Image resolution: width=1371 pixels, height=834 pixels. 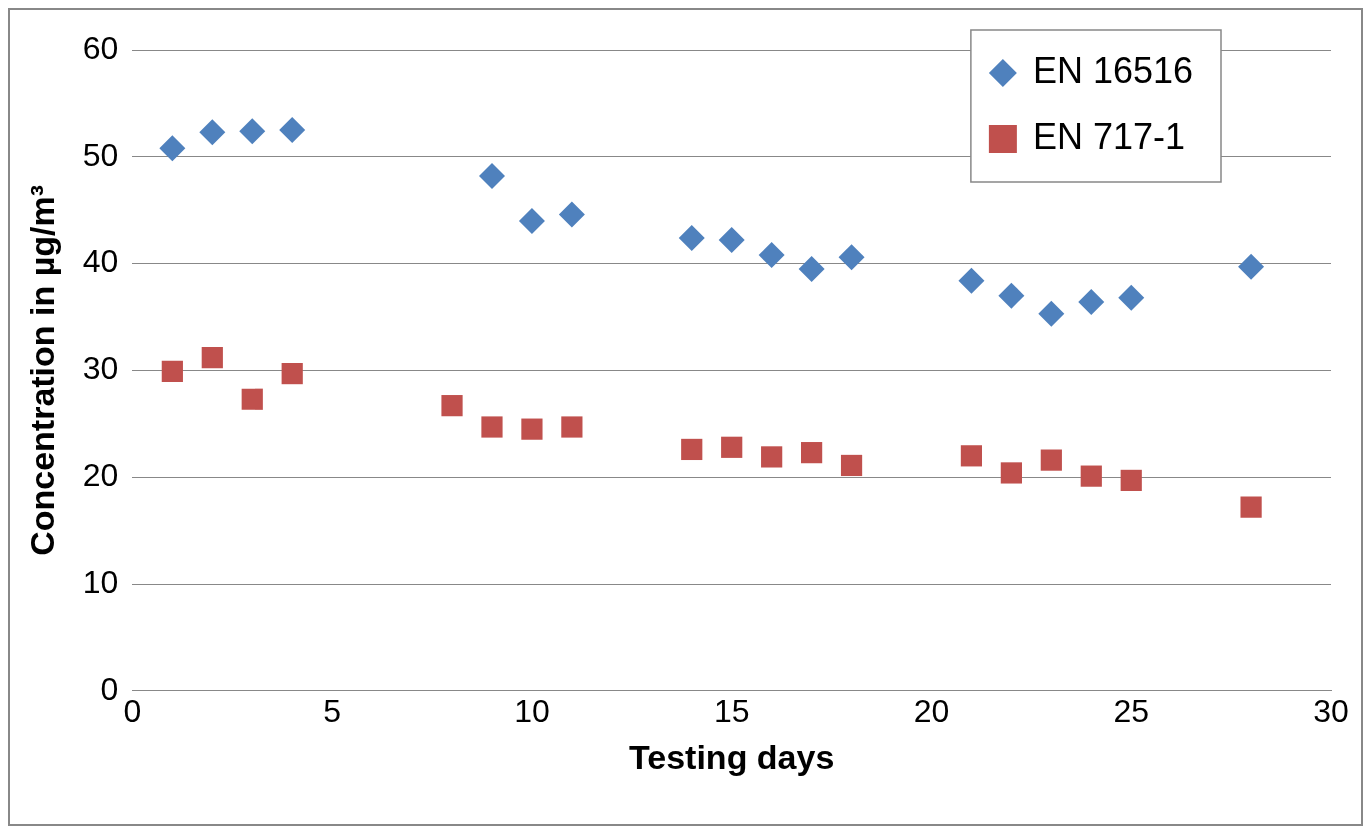 I want to click on x-axis-title: Testing days, so click(x=732, y=756).